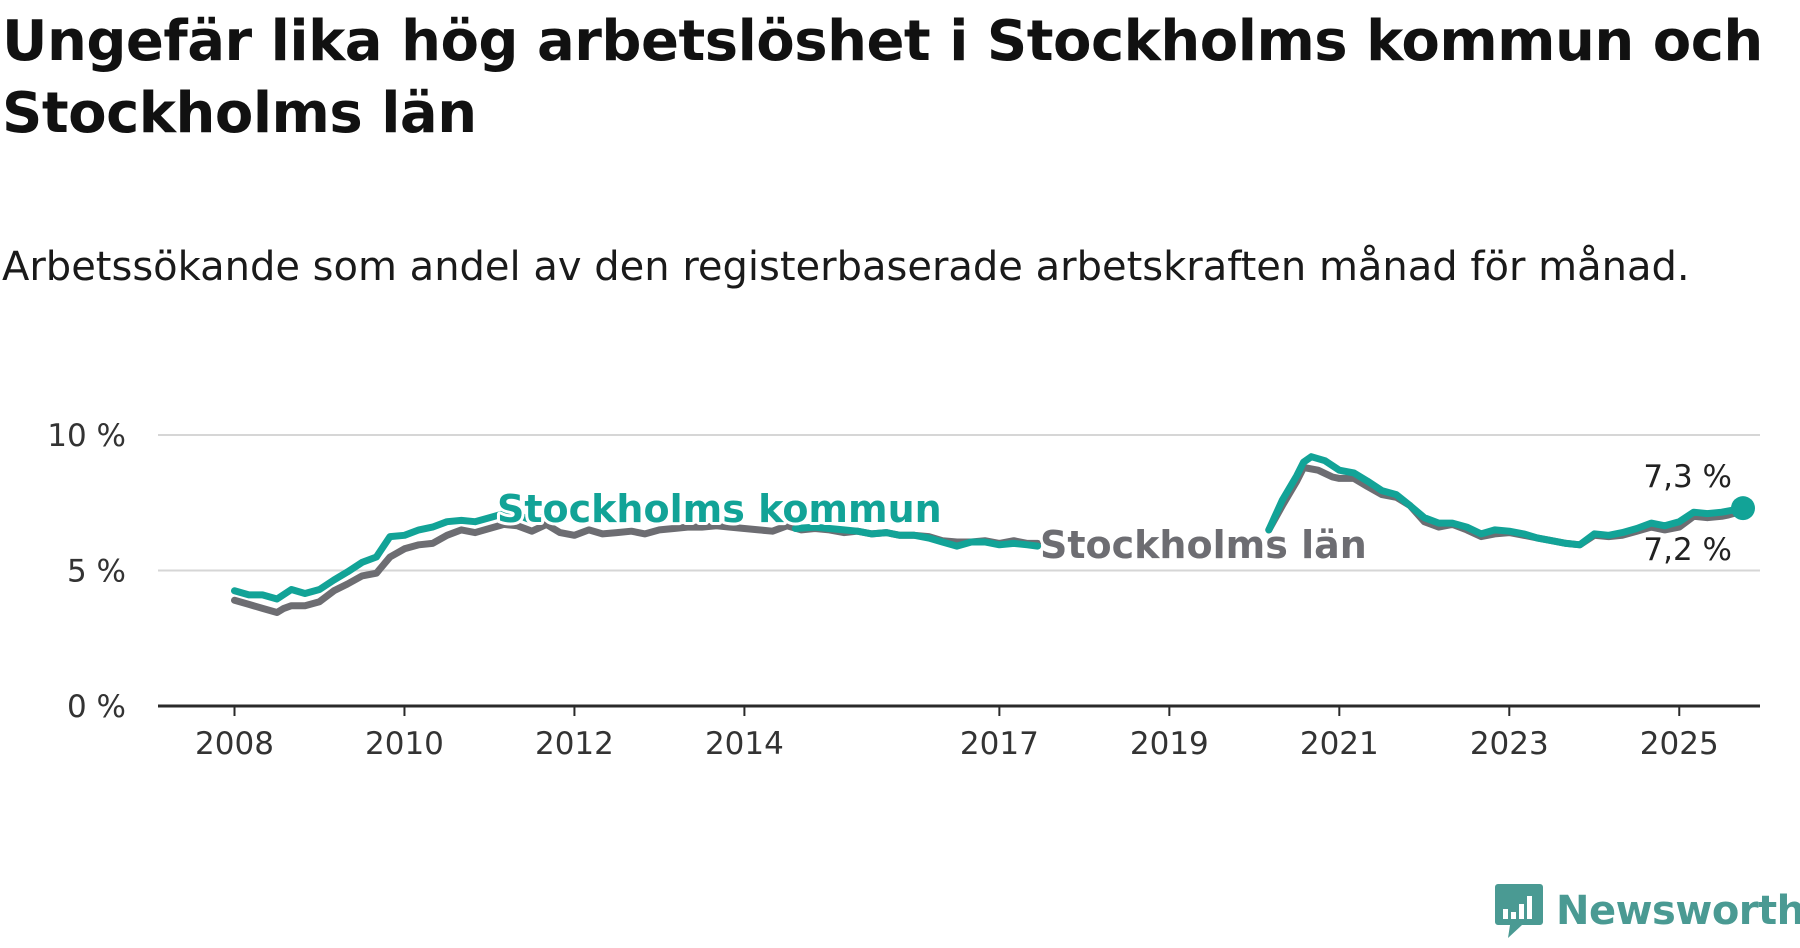  I want to click on x-tick-label: 2012, so click(574, 744).